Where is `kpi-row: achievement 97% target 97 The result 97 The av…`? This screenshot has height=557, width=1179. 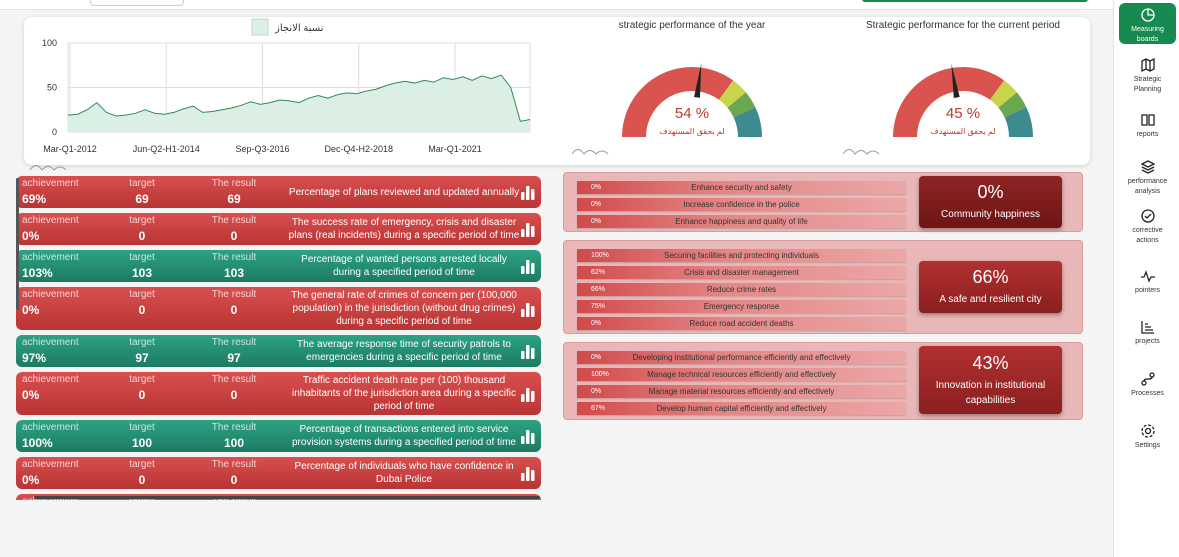
kpi-row: achievement 97% target 97 The result 97 The av… is located at coordinates (278, 351).